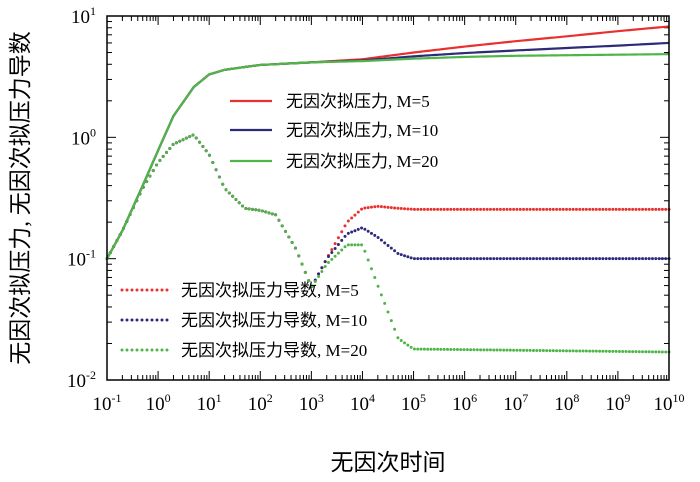 The height and width of the screenshot is (482, 700). What do you see at coordinates (243, 350) in the screenshot?
I see `legend-item: 无因次拟压力导数, M=20` at bounding box center [243, 350].